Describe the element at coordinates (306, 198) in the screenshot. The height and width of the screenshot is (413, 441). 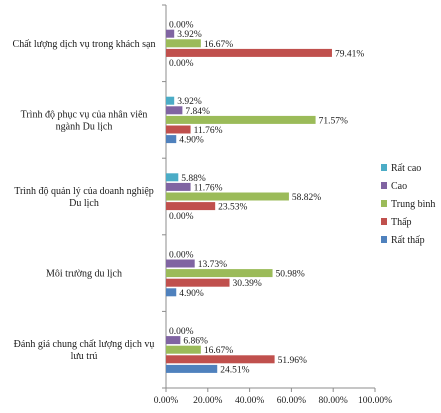
I see `data-label: 58.82%` at that location.